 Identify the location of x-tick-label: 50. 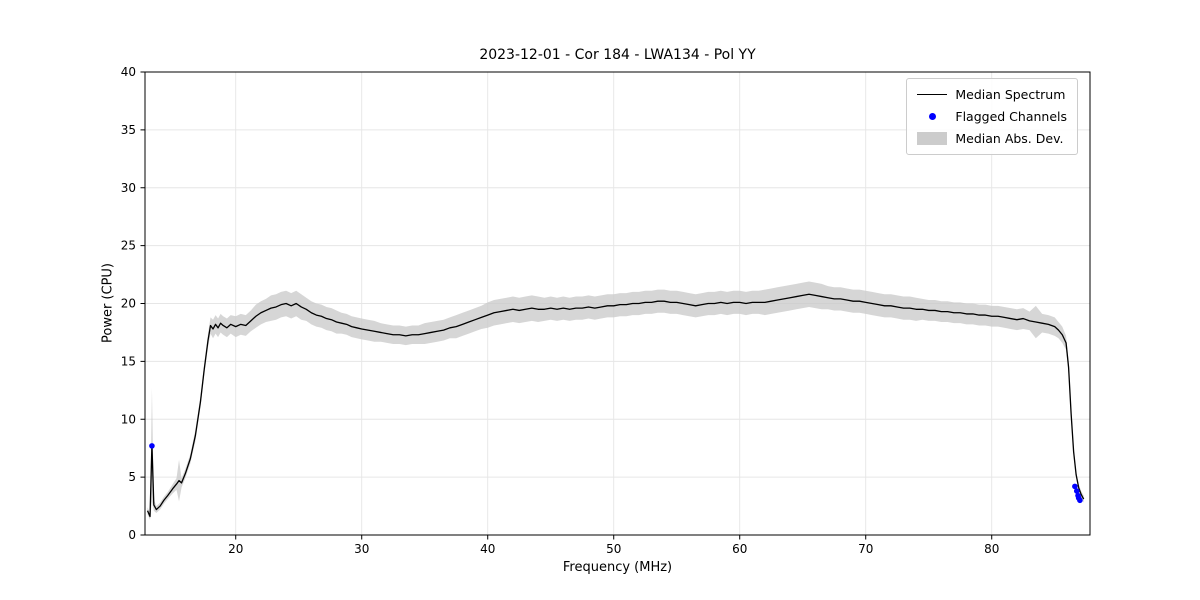
(613, 549).